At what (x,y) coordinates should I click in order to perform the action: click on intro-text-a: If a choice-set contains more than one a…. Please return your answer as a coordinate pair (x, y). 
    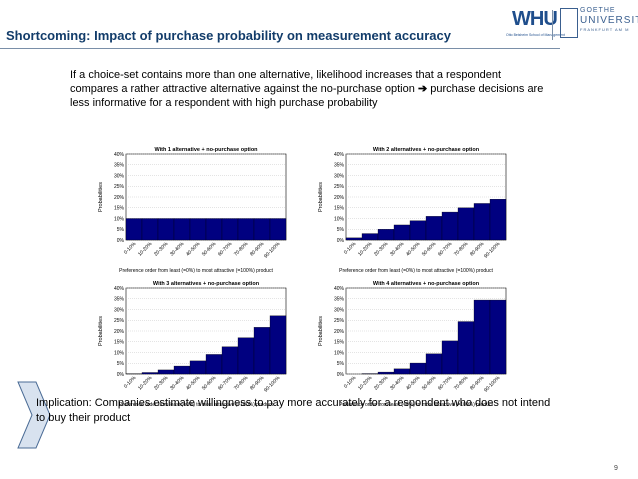
    Looking at the image, I should click on (286, 82).